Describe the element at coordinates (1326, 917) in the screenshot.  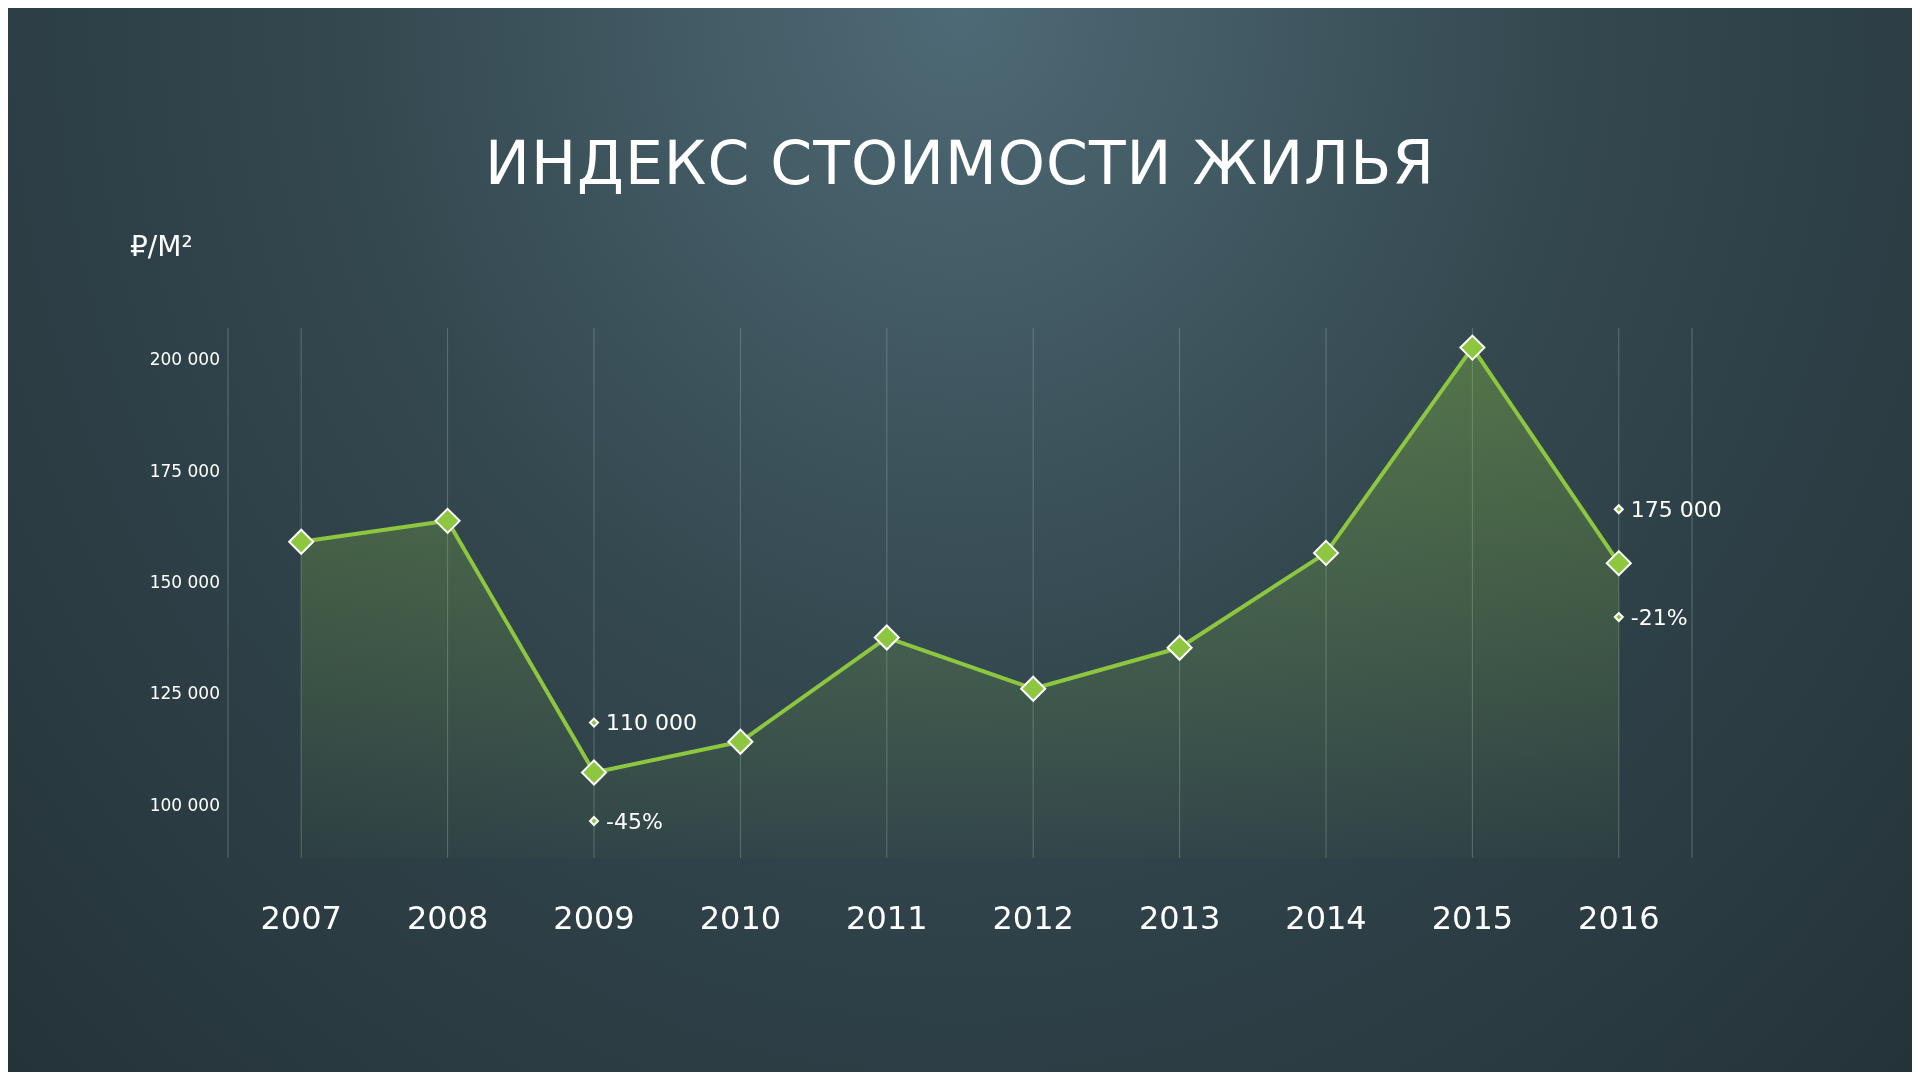
I see `x-tick-label: 2014` at that location.